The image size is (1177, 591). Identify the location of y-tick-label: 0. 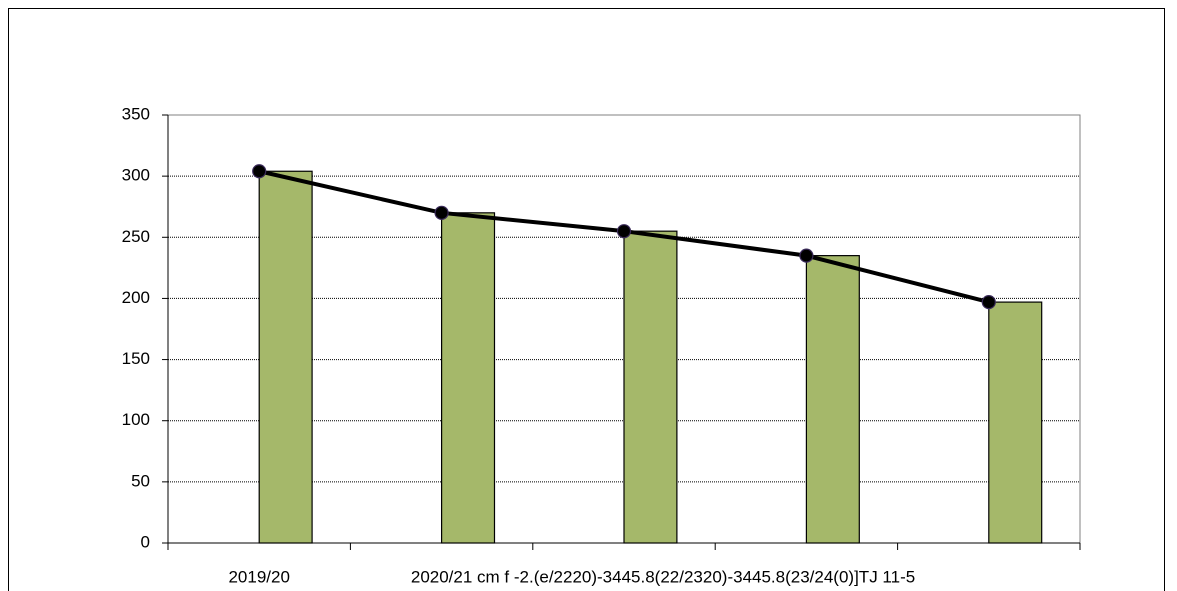
(145, 541).